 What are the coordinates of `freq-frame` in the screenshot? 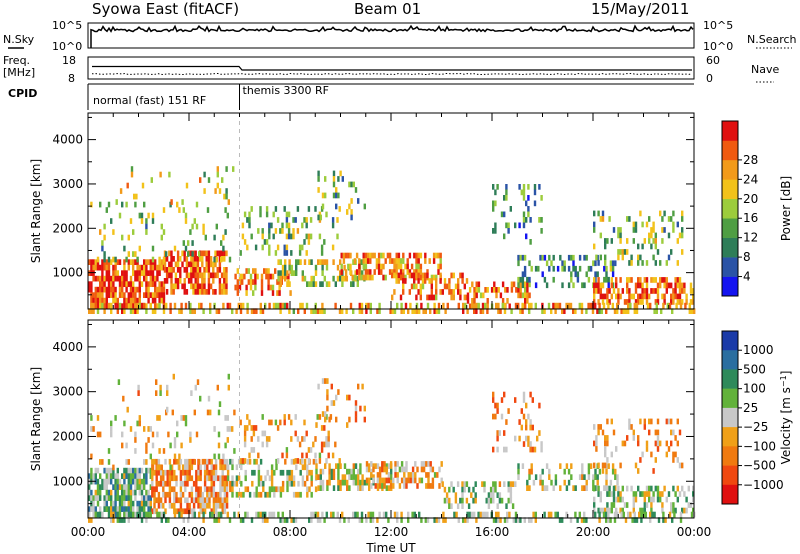 It's located at (391, 68).